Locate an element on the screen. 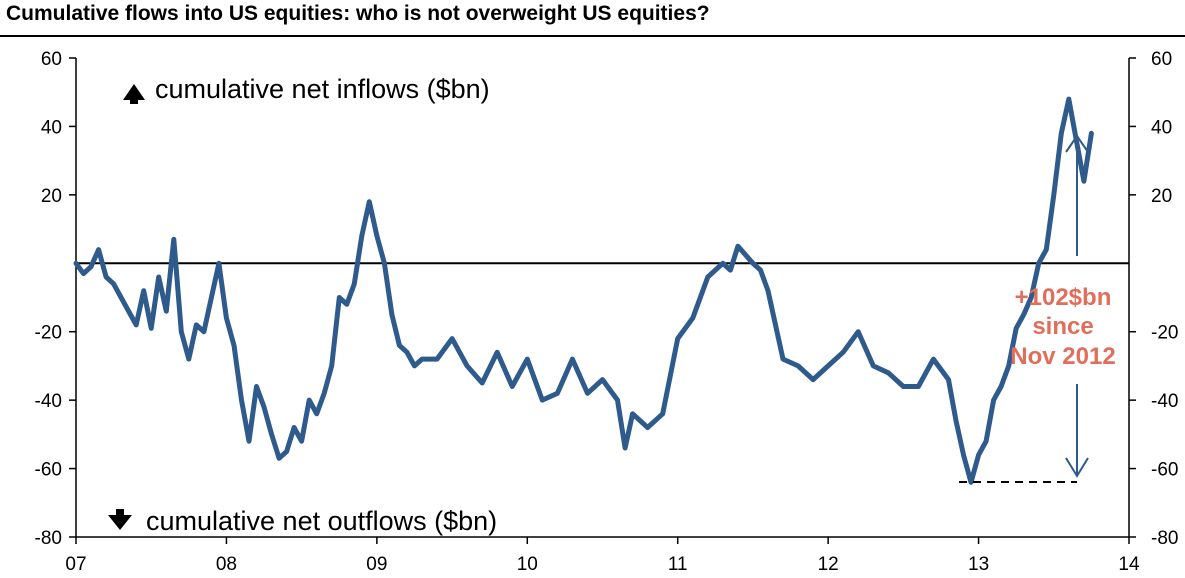  change-label-line1: +102$bn is located at coordinates (1063, 297).